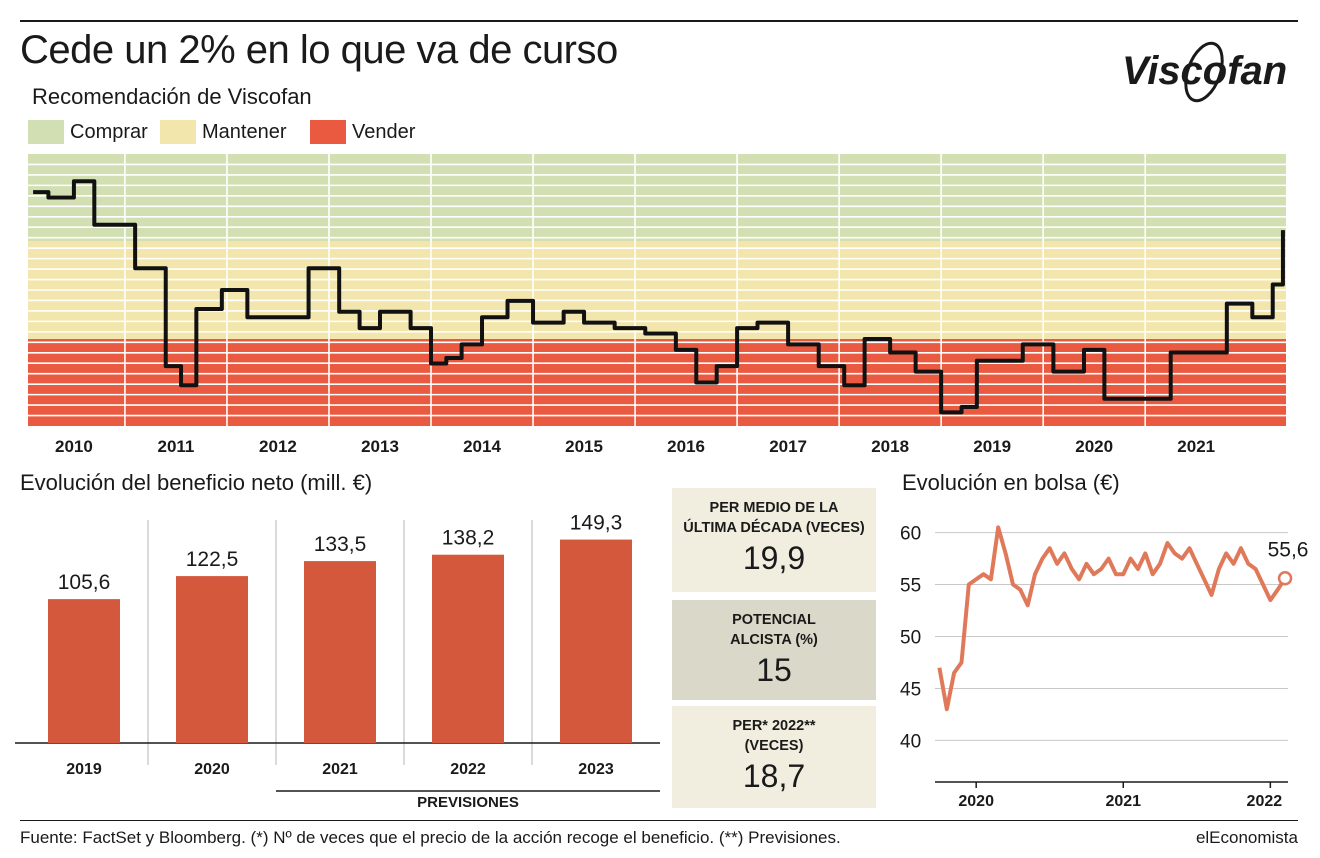  I want to click on viscofan-logo: Viscofan, so click(1204, 72).